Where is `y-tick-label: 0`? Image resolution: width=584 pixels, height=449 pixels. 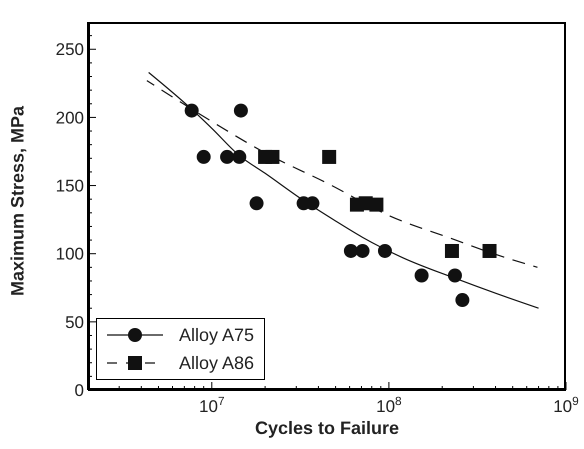
y-tick-label: 0 is located at coordinates (79, 390).